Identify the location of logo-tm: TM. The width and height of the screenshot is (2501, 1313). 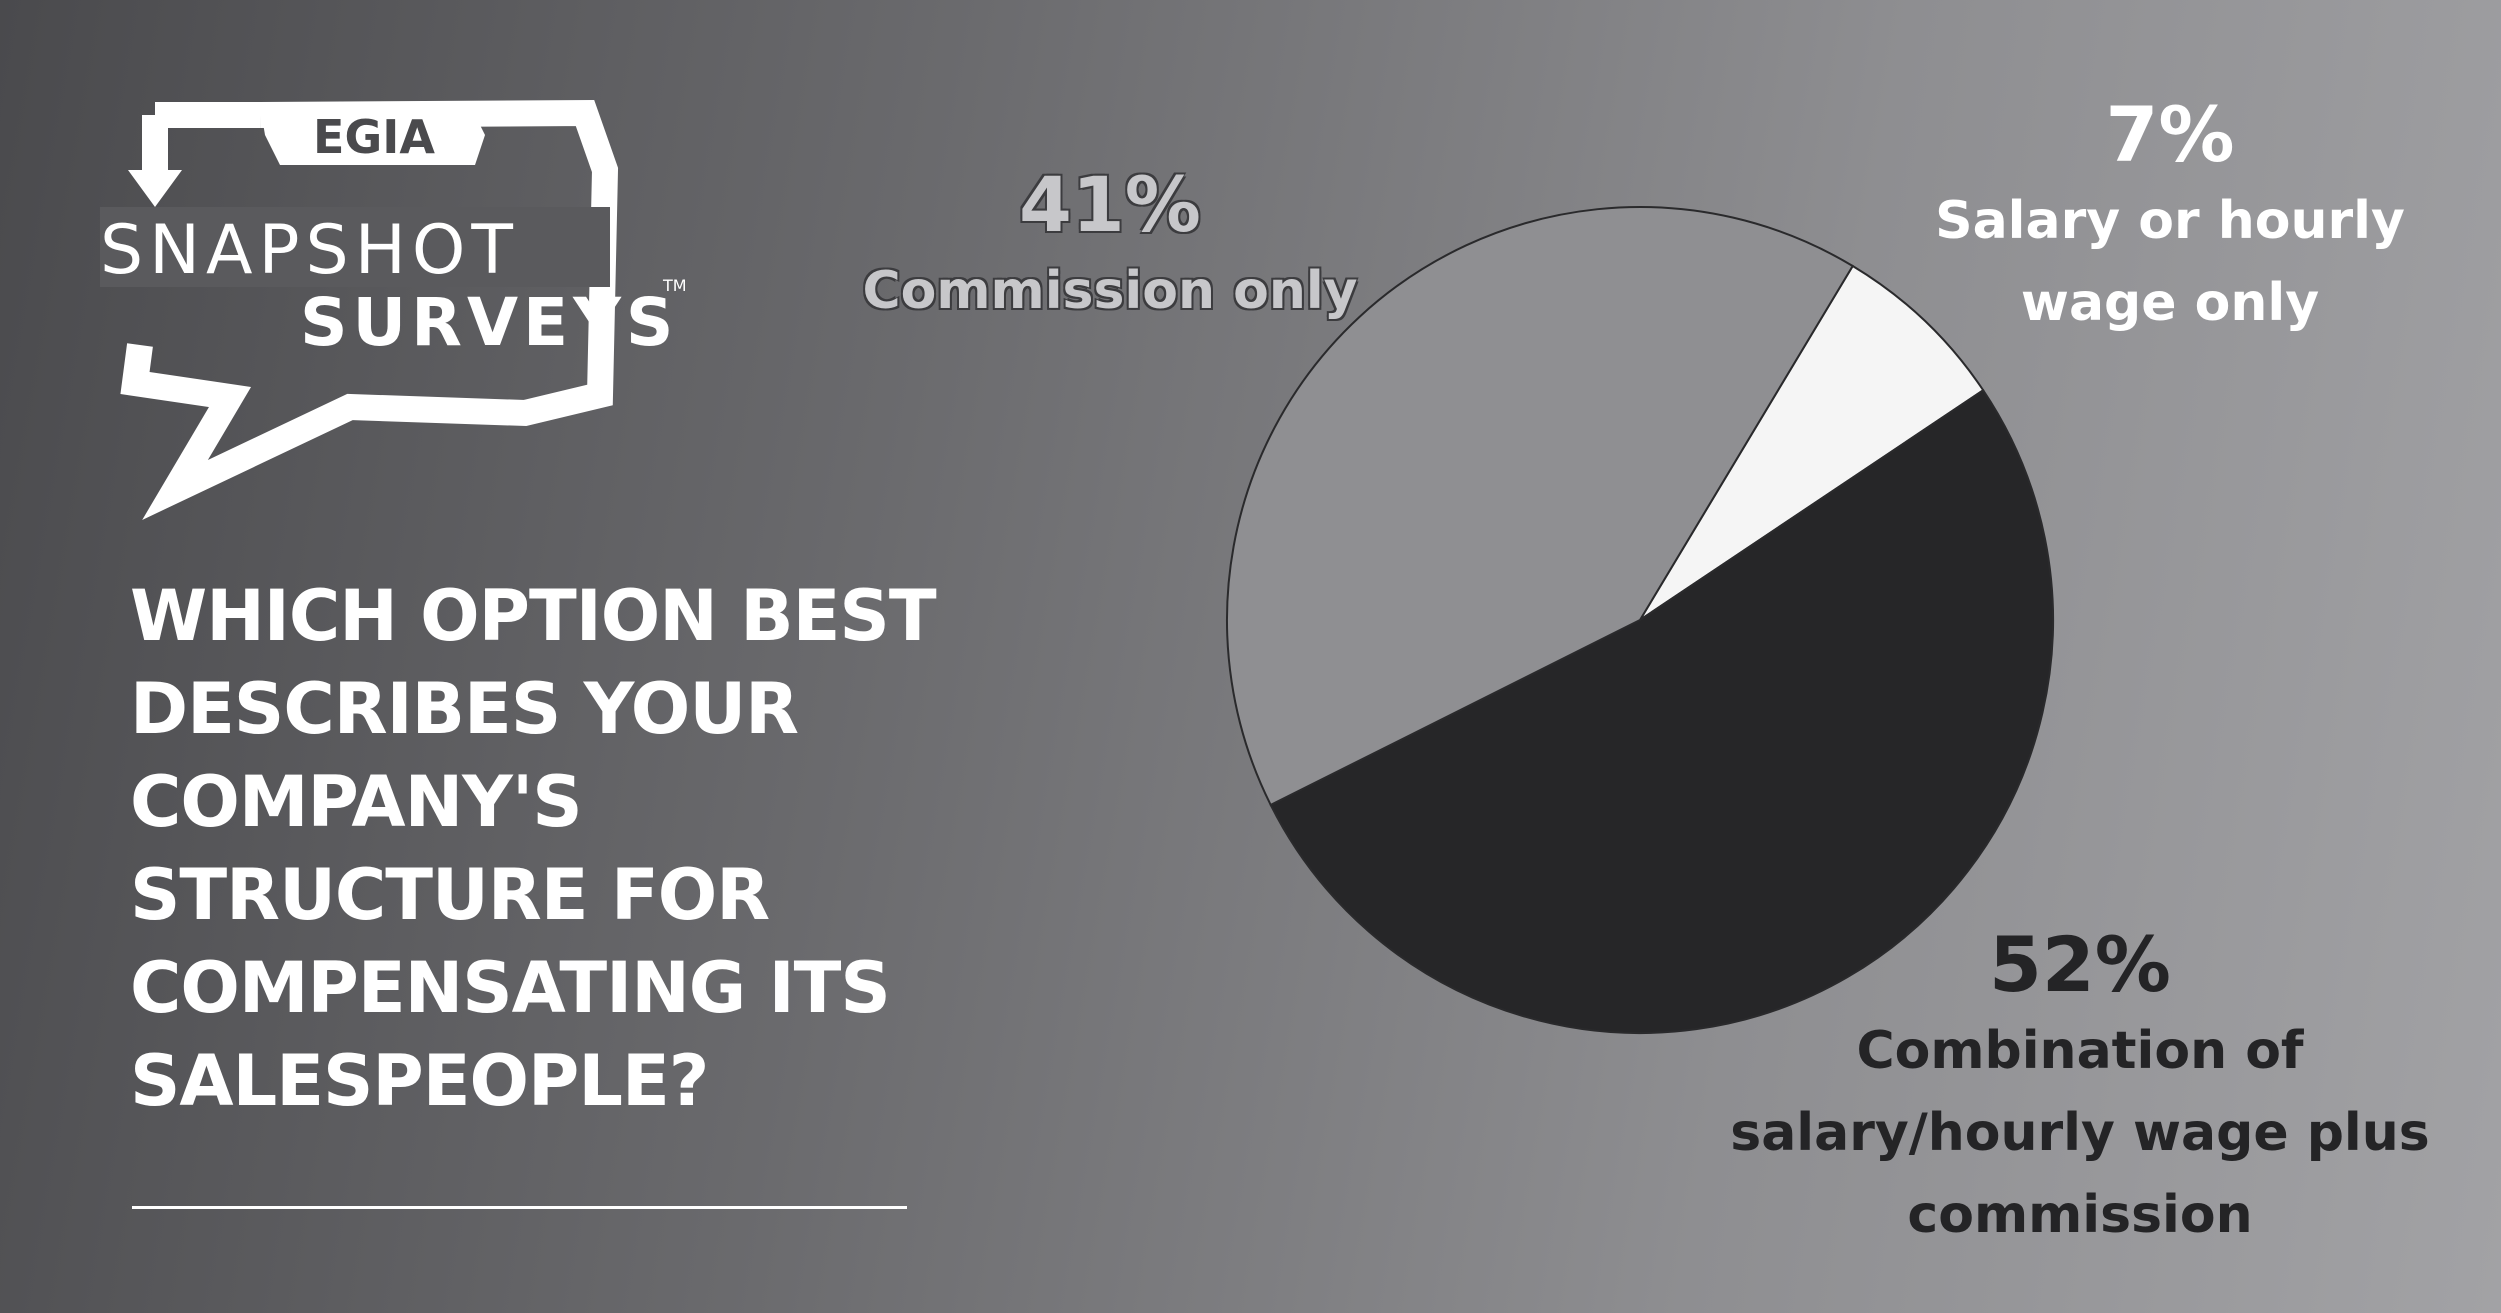
(674, 285).